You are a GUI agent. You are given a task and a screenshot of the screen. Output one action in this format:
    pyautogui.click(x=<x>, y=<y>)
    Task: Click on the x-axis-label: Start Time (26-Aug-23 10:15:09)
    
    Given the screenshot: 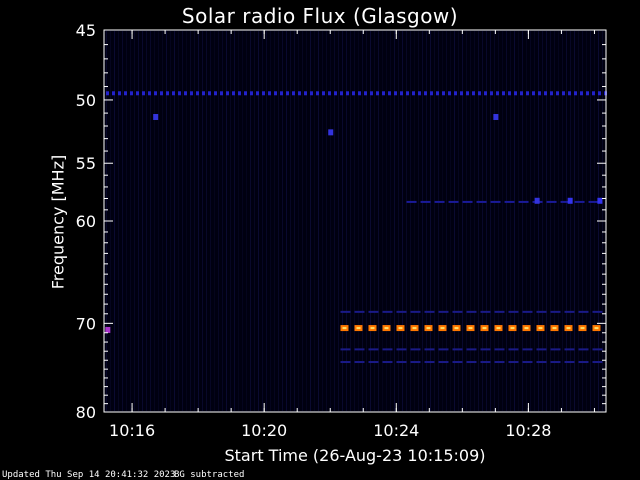 What is the action you would take?
    pyautogui.click(x=355, y=455)
    